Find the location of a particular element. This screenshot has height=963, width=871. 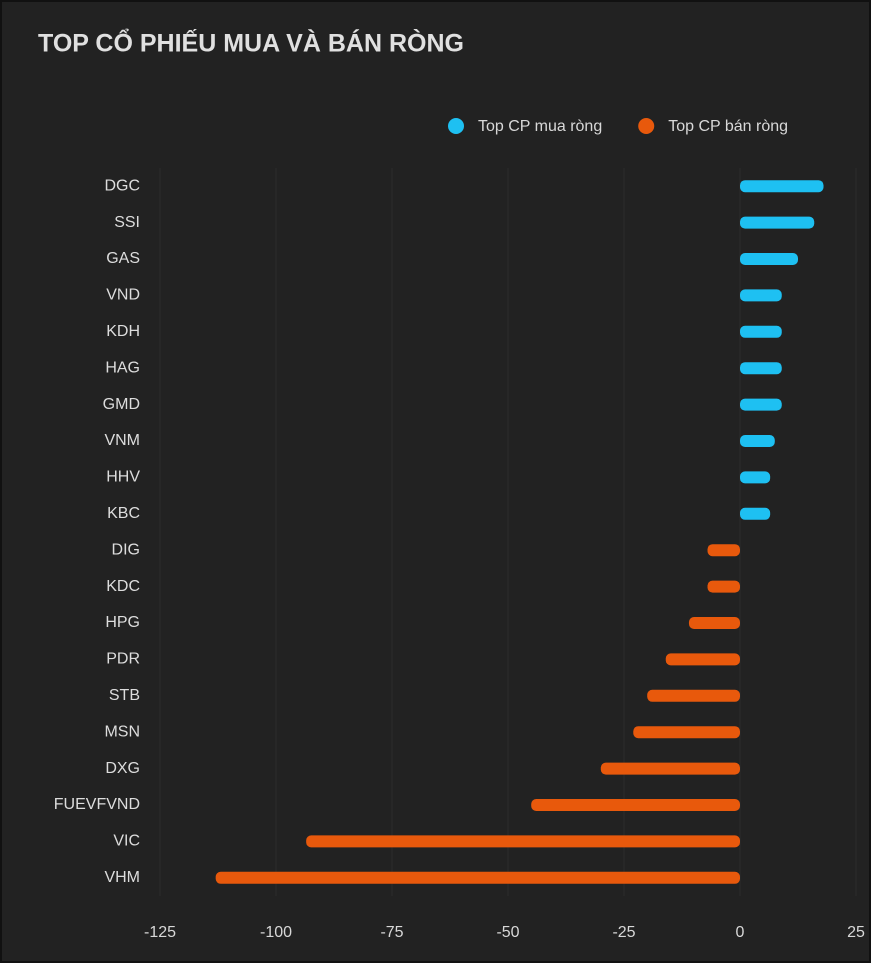

y-tick-label: HHV is located at coordinates (123, 477).